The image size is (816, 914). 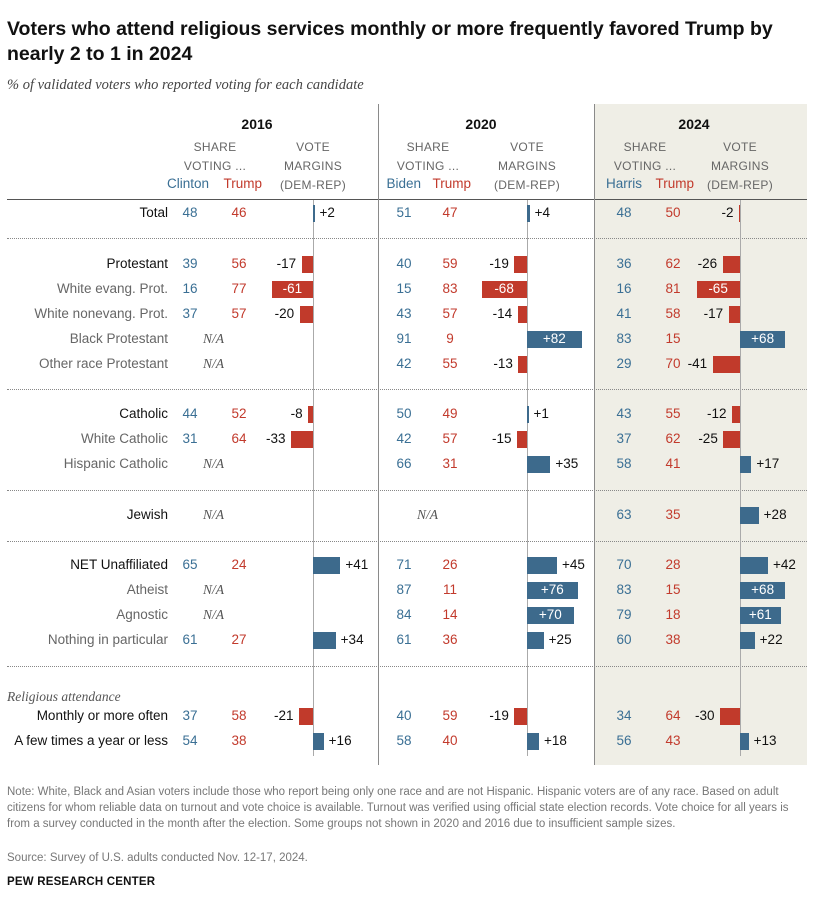 I want to click on row-label: A few times a year or less, so click(x=91, y=740).